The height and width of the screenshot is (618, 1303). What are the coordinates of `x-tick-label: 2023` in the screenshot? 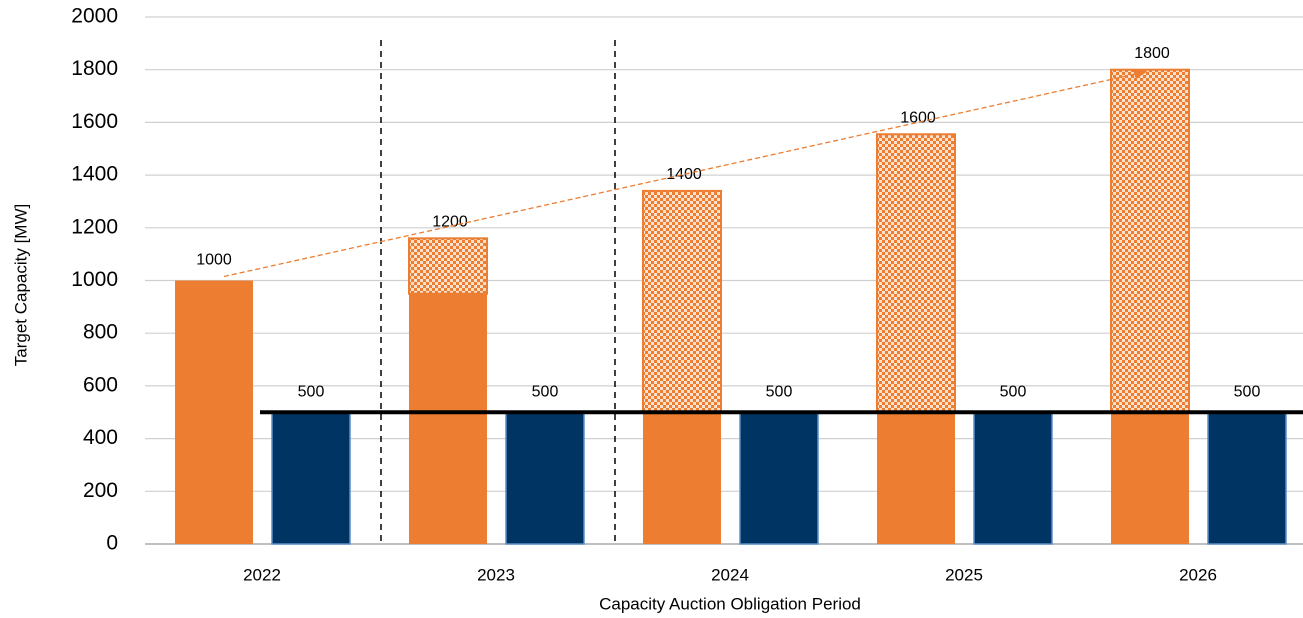 It's located at (496, 574).